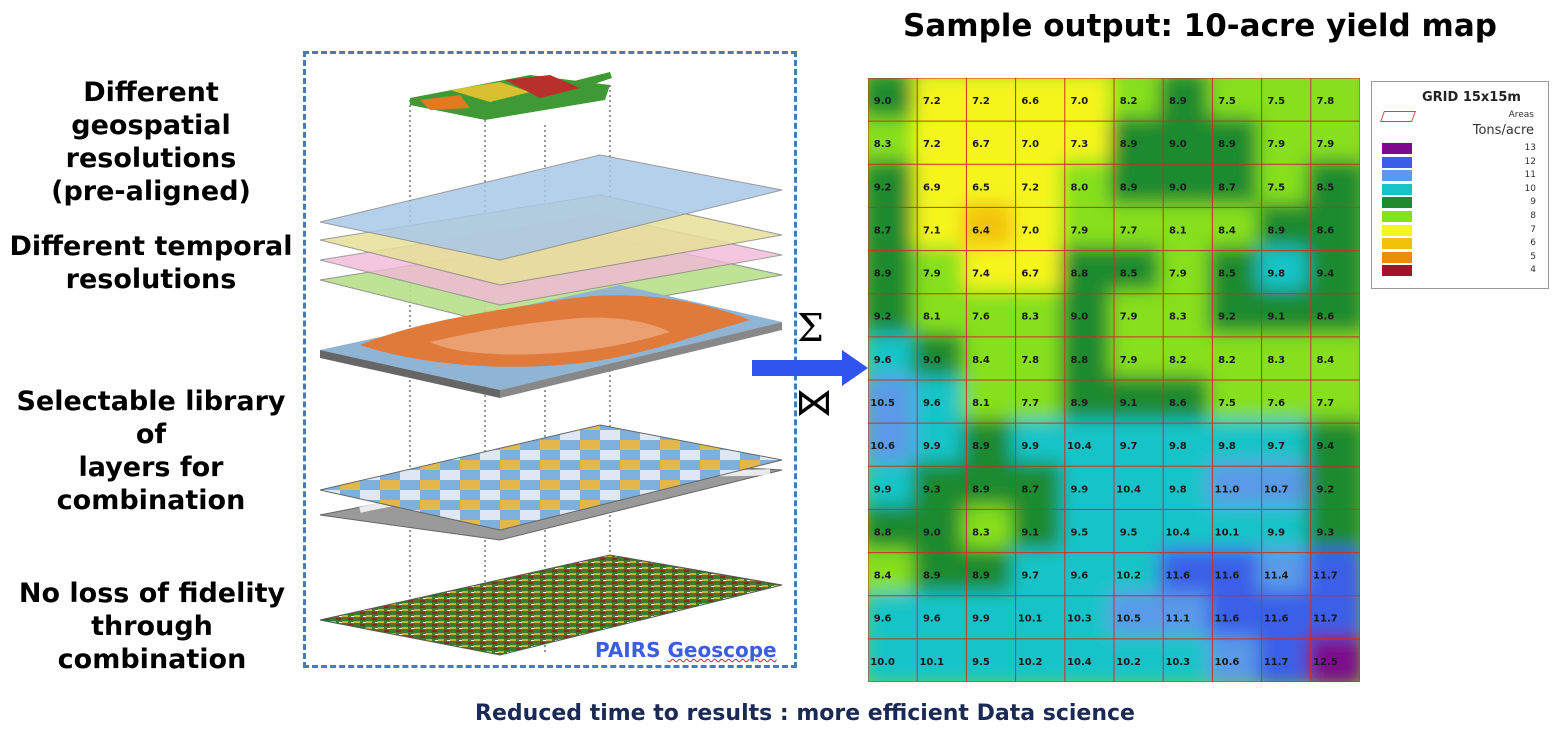 The height and width of the screenshot is (733, 1557). What do you see at coordinates (1080, 489) in the screenshot?
I see `grid-value: 9.9` at bounding box center [1080, 489].